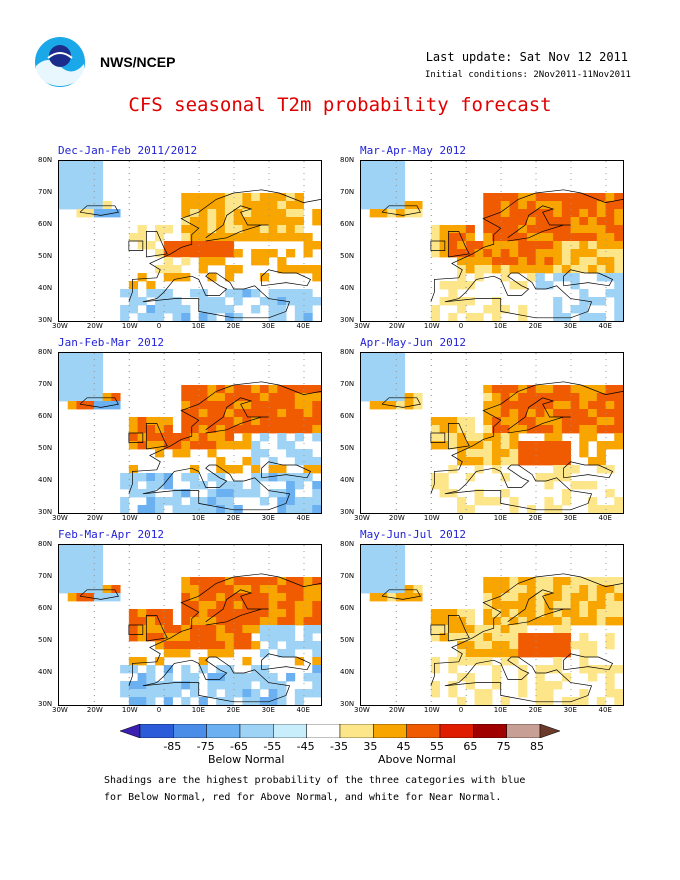 The image size is (680, 880). What do you see at coordinates (470, 746) in the screenshot?
I see `colorbar-tick: 65` at bounding box center [470, 746].